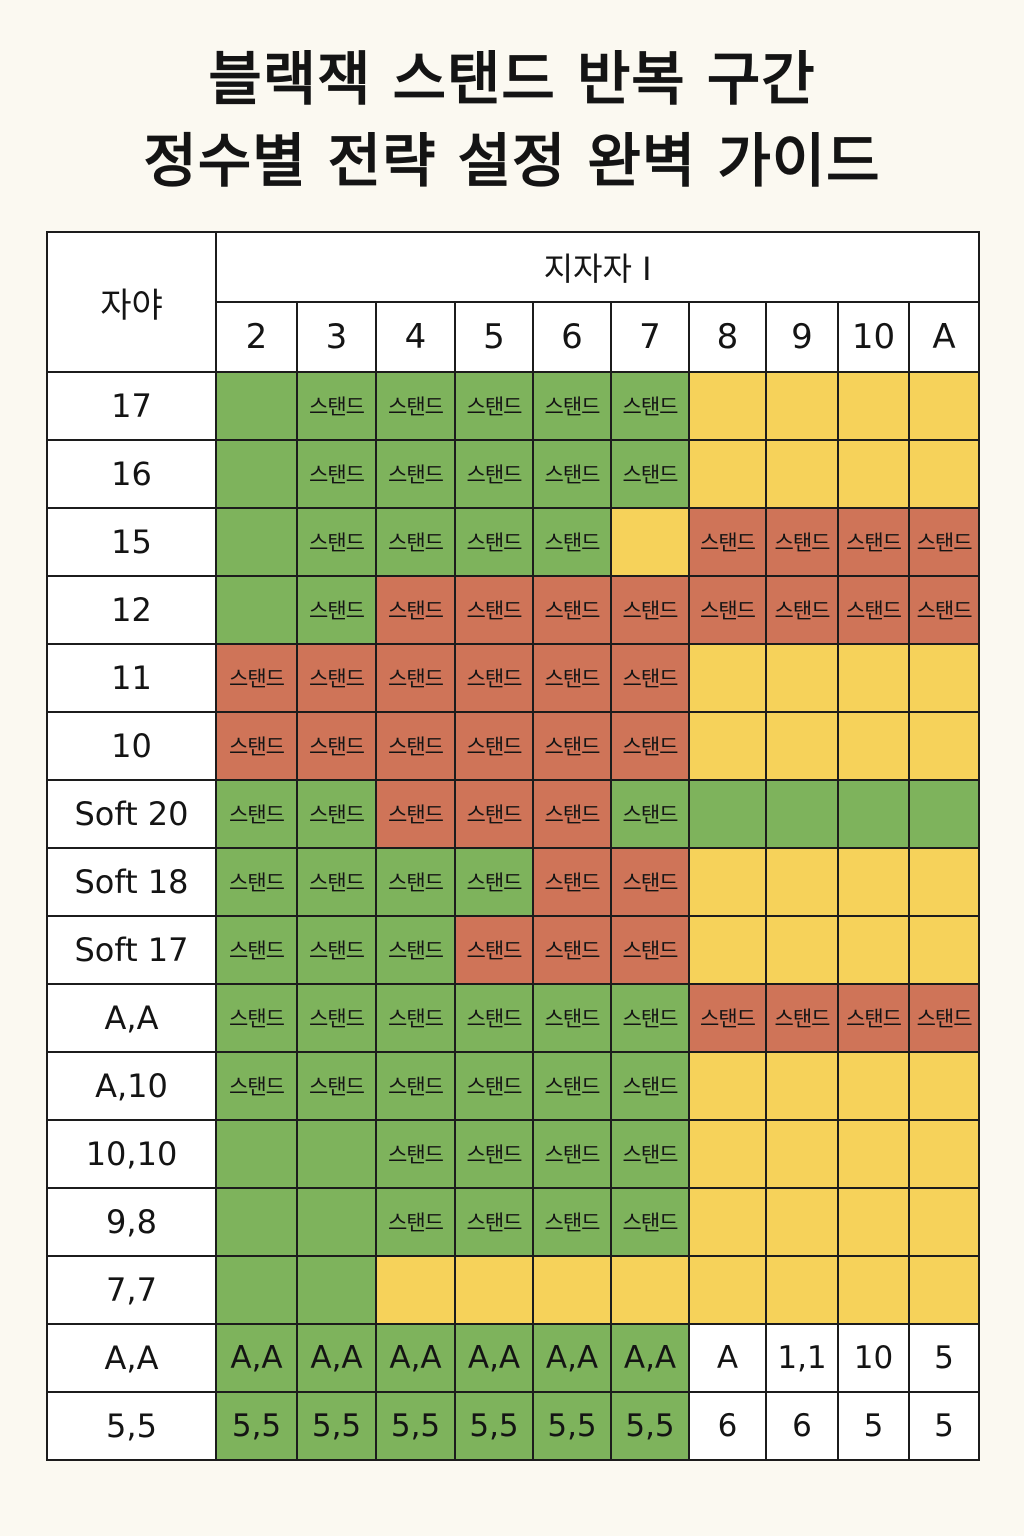  What do you see at coordinates (131, 302) in the screenshot?
I see `corner-label: 자야` at bounding box center [131, 302].